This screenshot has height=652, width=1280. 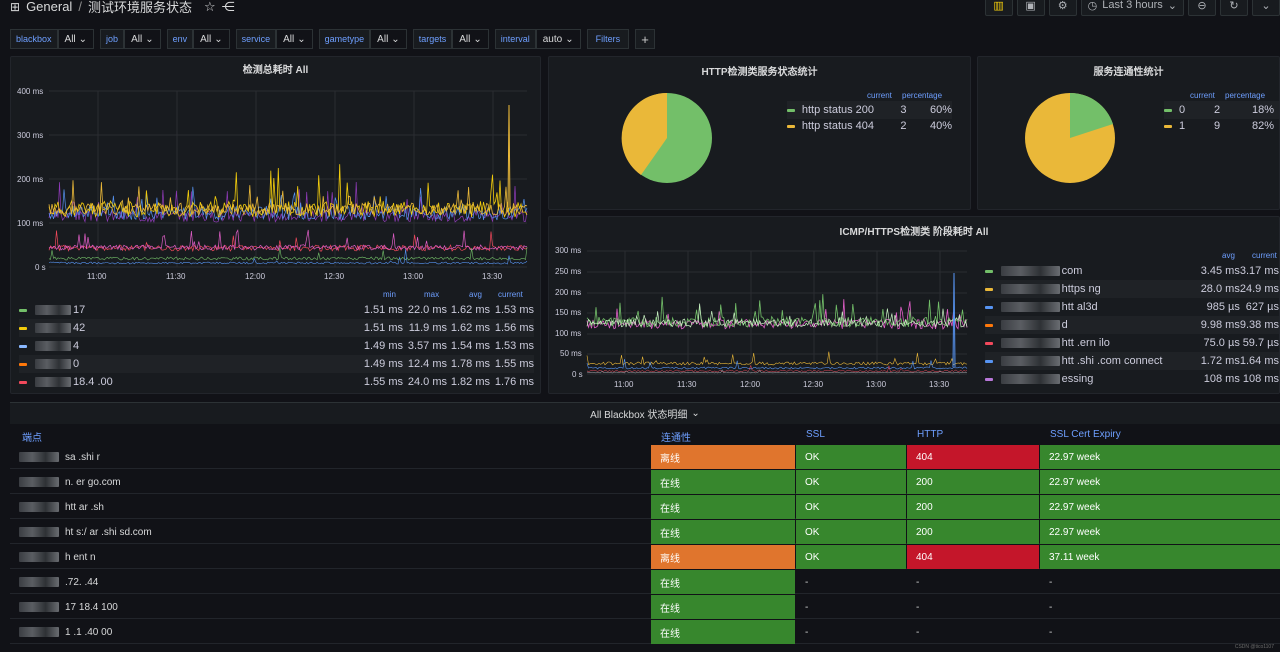 What do you see at coordinates (918, 632) in the screenshot?
I see `cell-http: -` at bounding box center [918, 632].